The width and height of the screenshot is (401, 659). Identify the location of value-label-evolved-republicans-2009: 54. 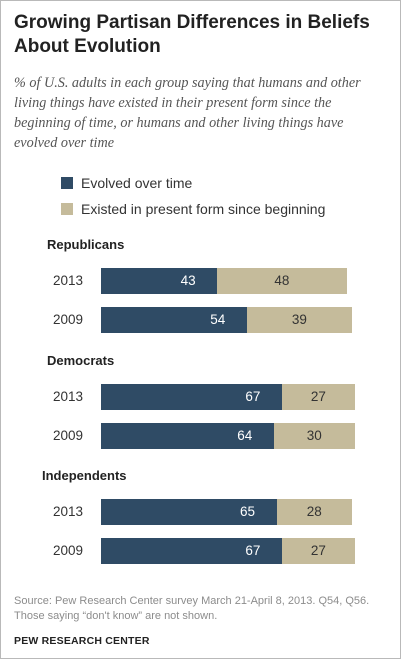
(218, 319).